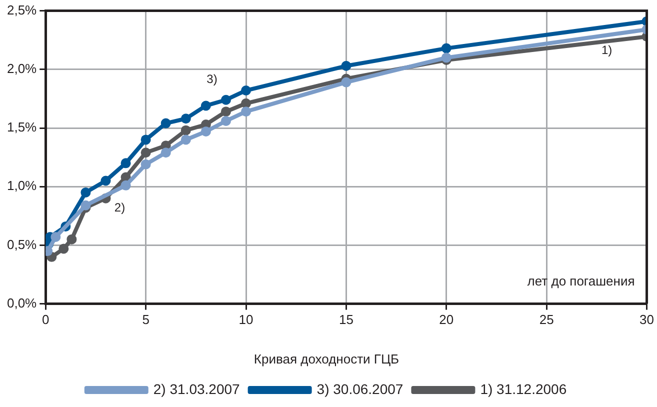 The image size is (657, 407). Describe the element at coordinates (606, 49) in the screenshot. I see `annotation: 1)` at that location.